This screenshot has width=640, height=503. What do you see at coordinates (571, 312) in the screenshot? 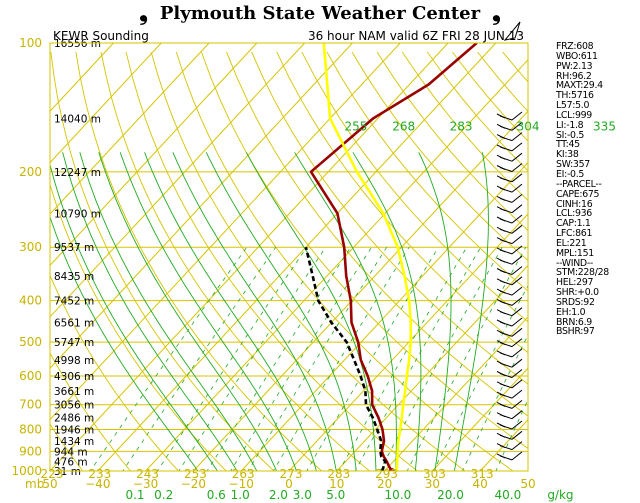
I see `index-entry: EH:1.0` at bounding box center [571, 312].